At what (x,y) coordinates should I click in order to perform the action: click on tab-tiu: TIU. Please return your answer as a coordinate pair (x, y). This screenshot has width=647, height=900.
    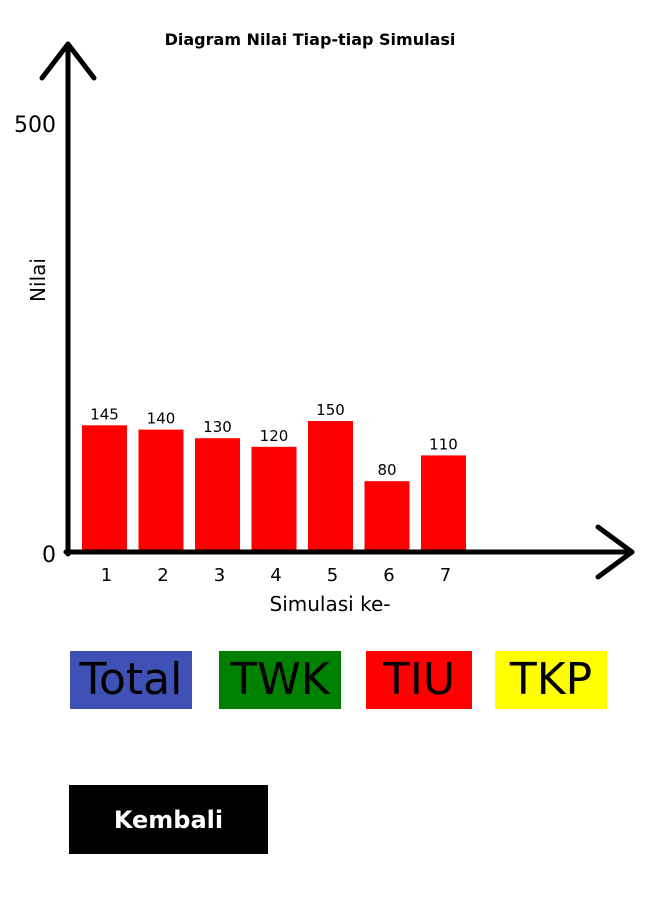
    Looking at the image, I should click on (419, 680).